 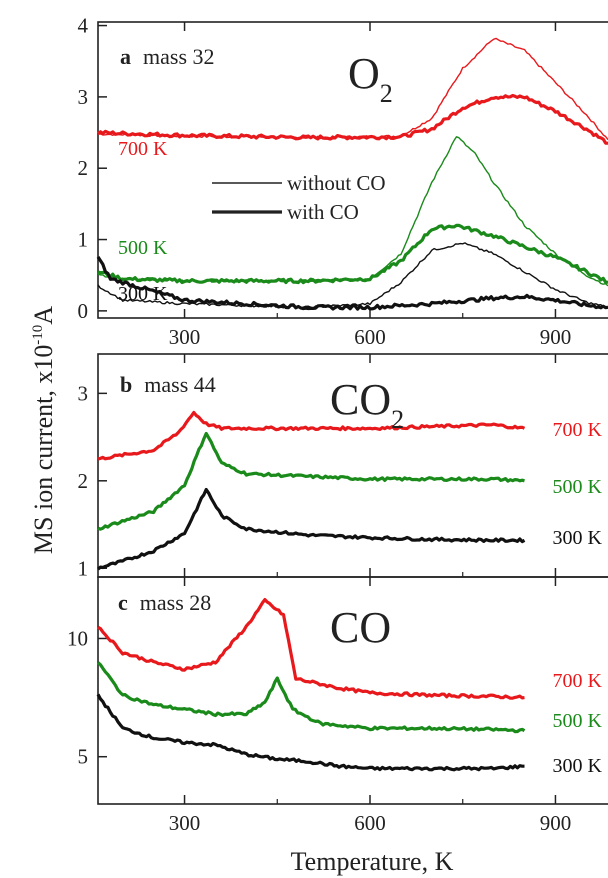 I want to click on y-tick-label: 4, so click(x=83, y=26).